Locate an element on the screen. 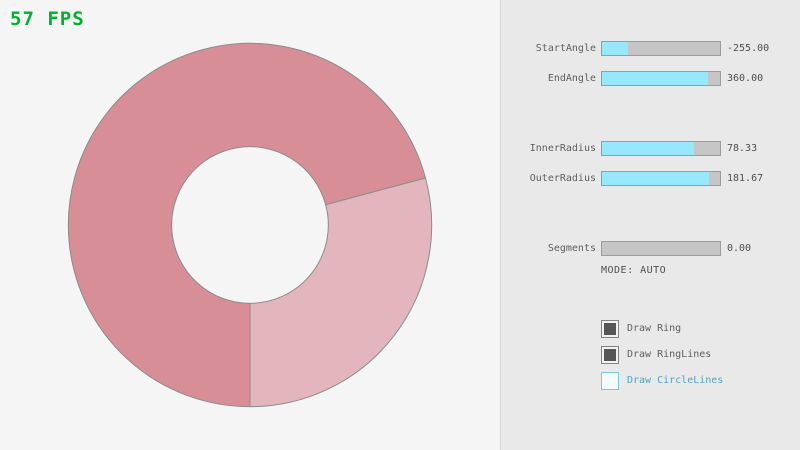 Image resolution: width=800 pixels, height=450 pixels. slider-label: StartAngle is located at coordinates (565, 48).